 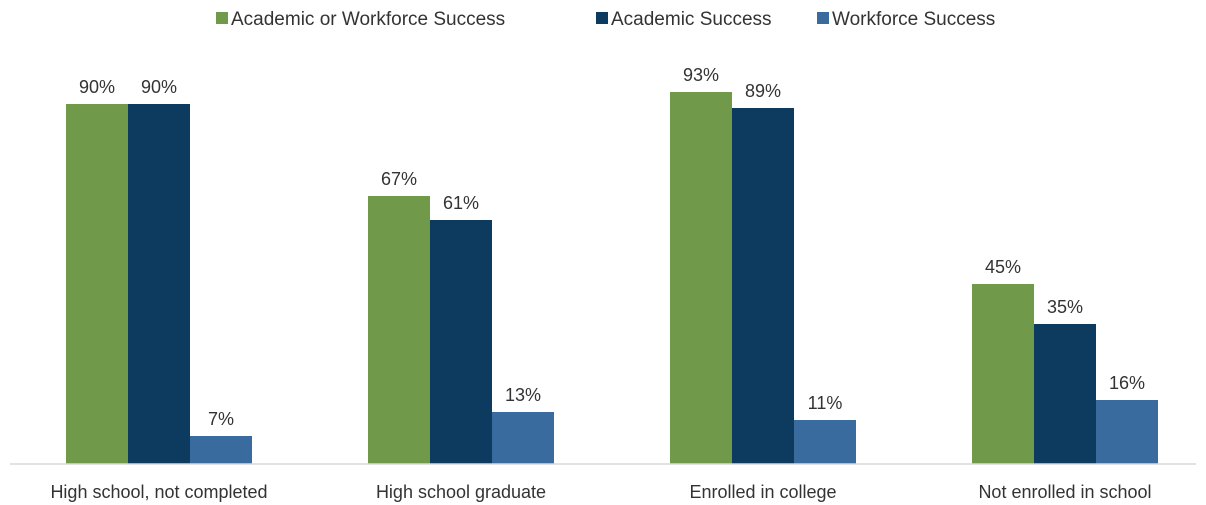 I want to click on x-tick-label-high-school-graduate: High school graduate, so click(x=461, y=492).